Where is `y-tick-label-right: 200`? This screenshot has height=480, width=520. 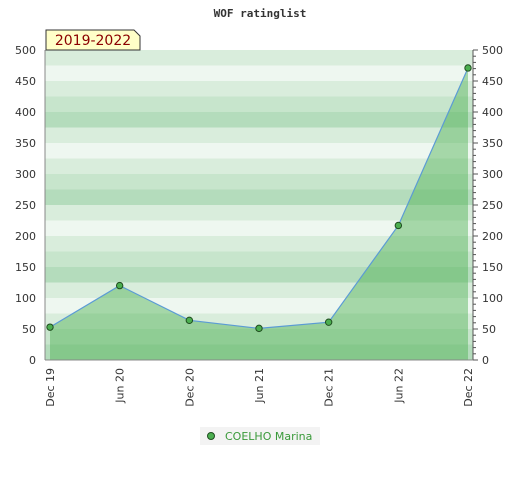 y-tick-label-right: 200 is located at coordinates (492, 236).